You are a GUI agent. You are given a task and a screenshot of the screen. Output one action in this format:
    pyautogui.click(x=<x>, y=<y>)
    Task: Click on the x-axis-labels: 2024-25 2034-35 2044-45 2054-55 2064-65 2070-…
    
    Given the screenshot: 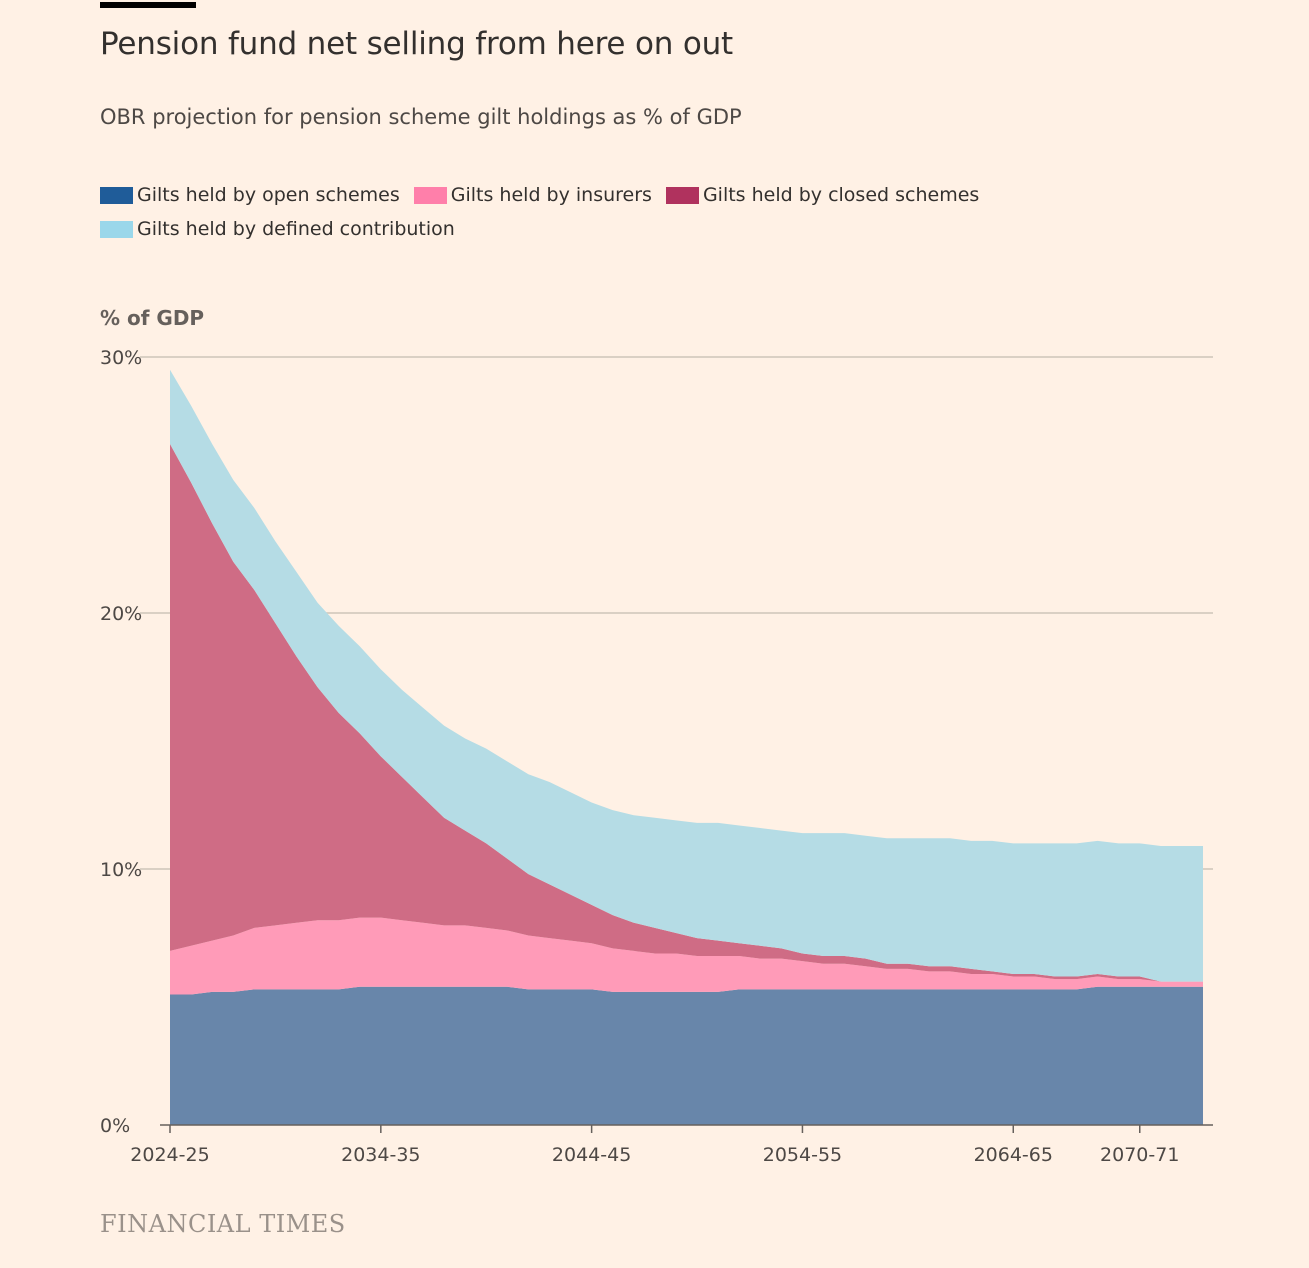 What is the action you would take?
    pyautogui.click(x=654, y=1145)
    